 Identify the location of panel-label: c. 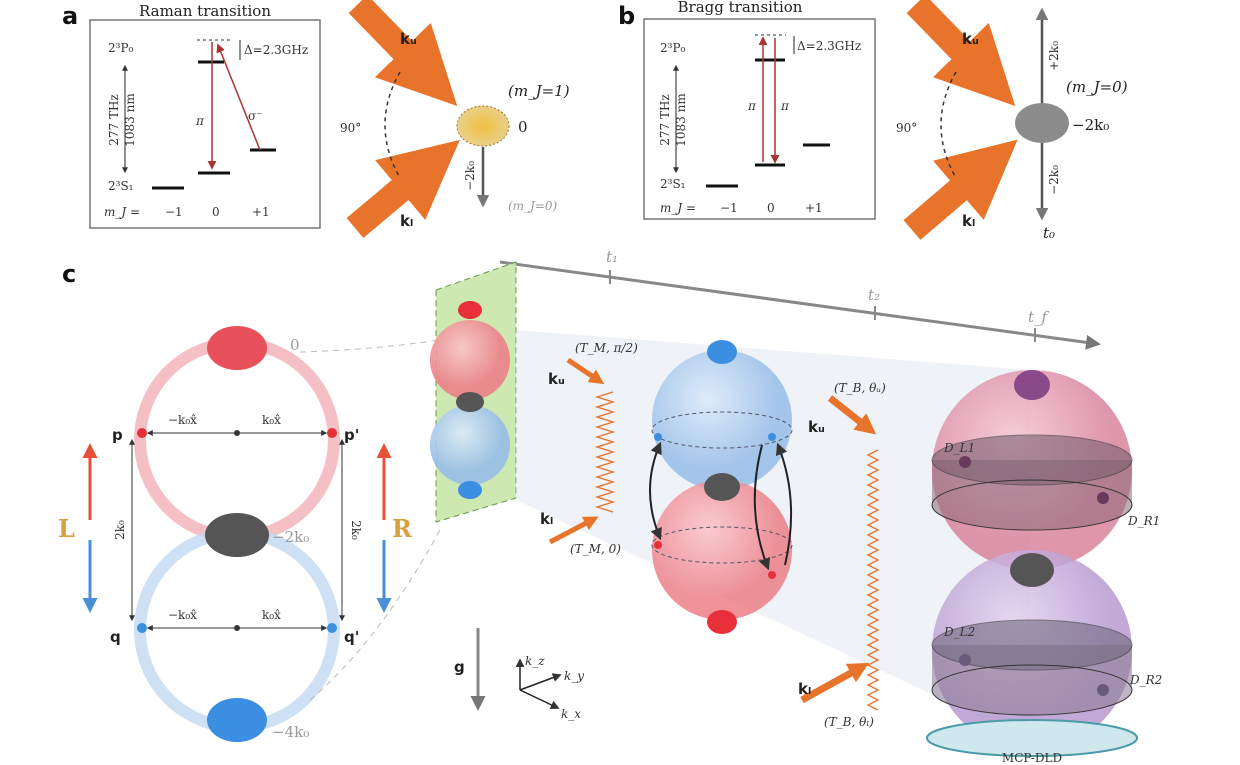
(69, 274).